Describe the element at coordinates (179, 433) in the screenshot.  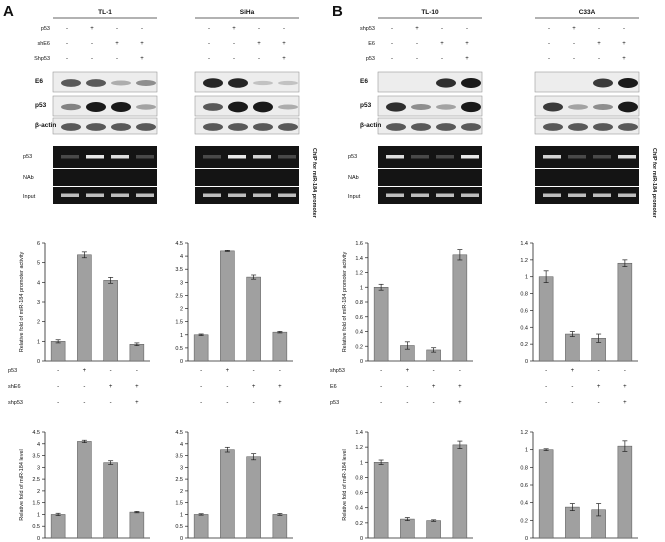
I see `y-tick-label: 4.5` at that location.